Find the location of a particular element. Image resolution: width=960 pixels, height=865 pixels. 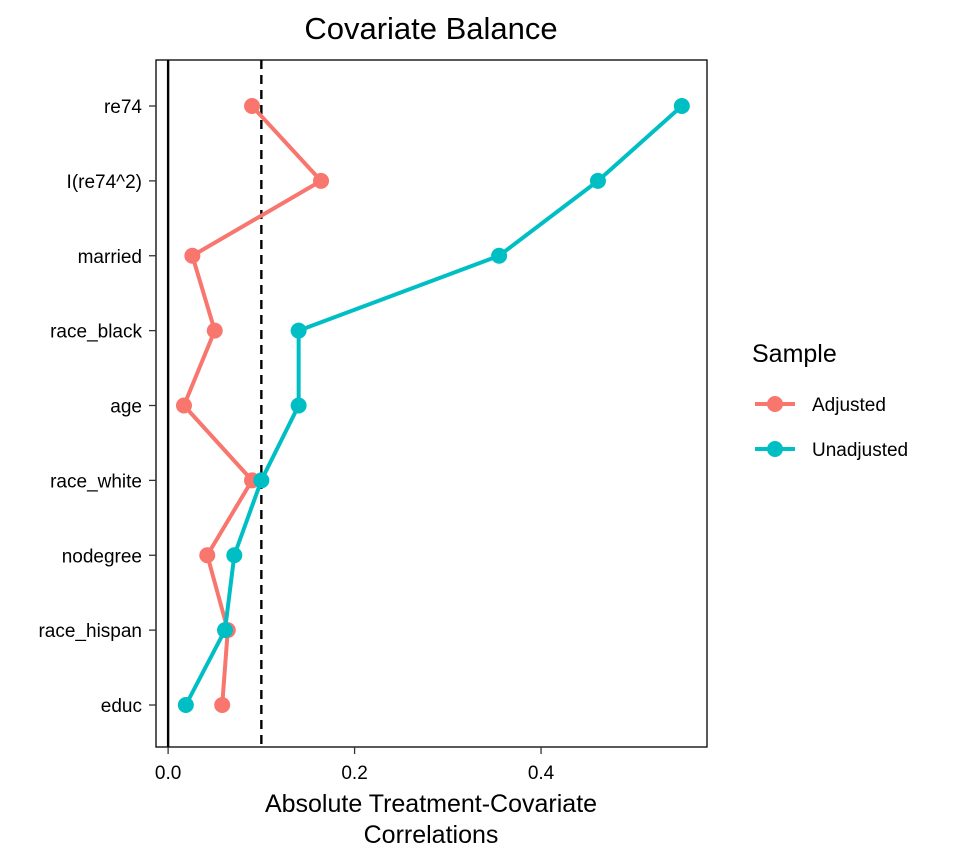

y-tick-label: nodegree is located at coordinates (102, 556).